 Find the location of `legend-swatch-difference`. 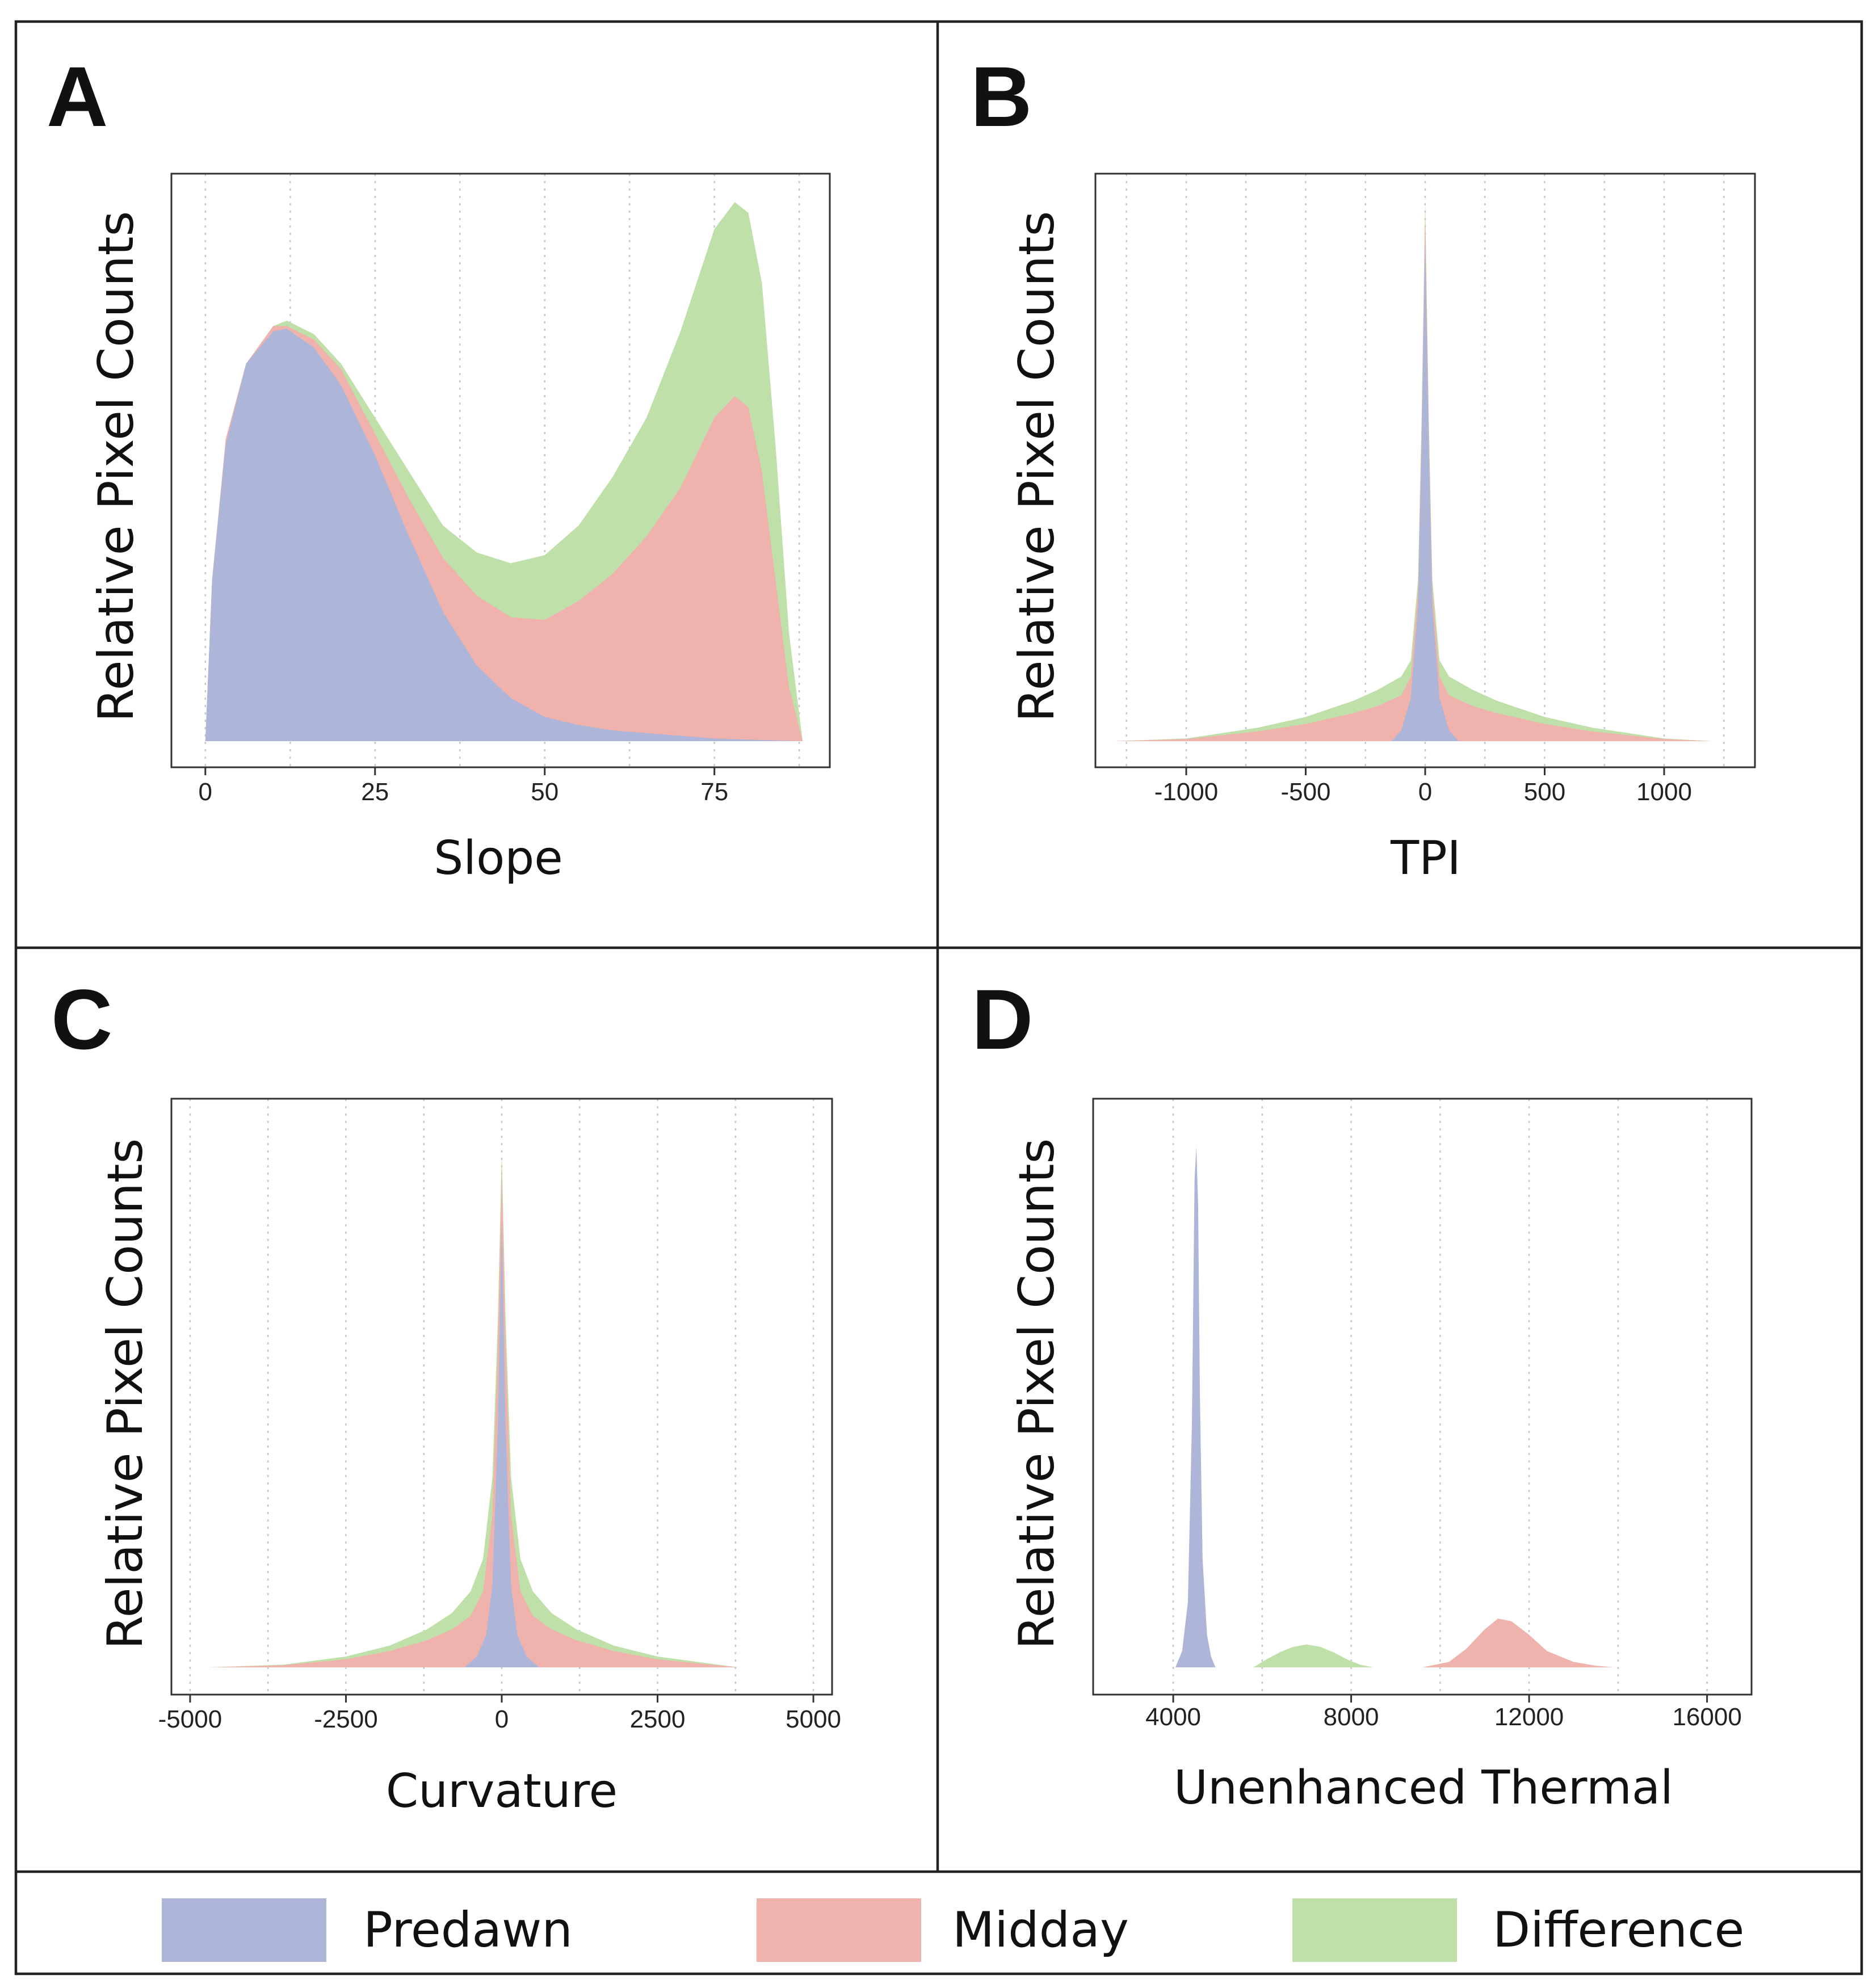

legend-swatch-difference is located at coordinates (1374, 1930).